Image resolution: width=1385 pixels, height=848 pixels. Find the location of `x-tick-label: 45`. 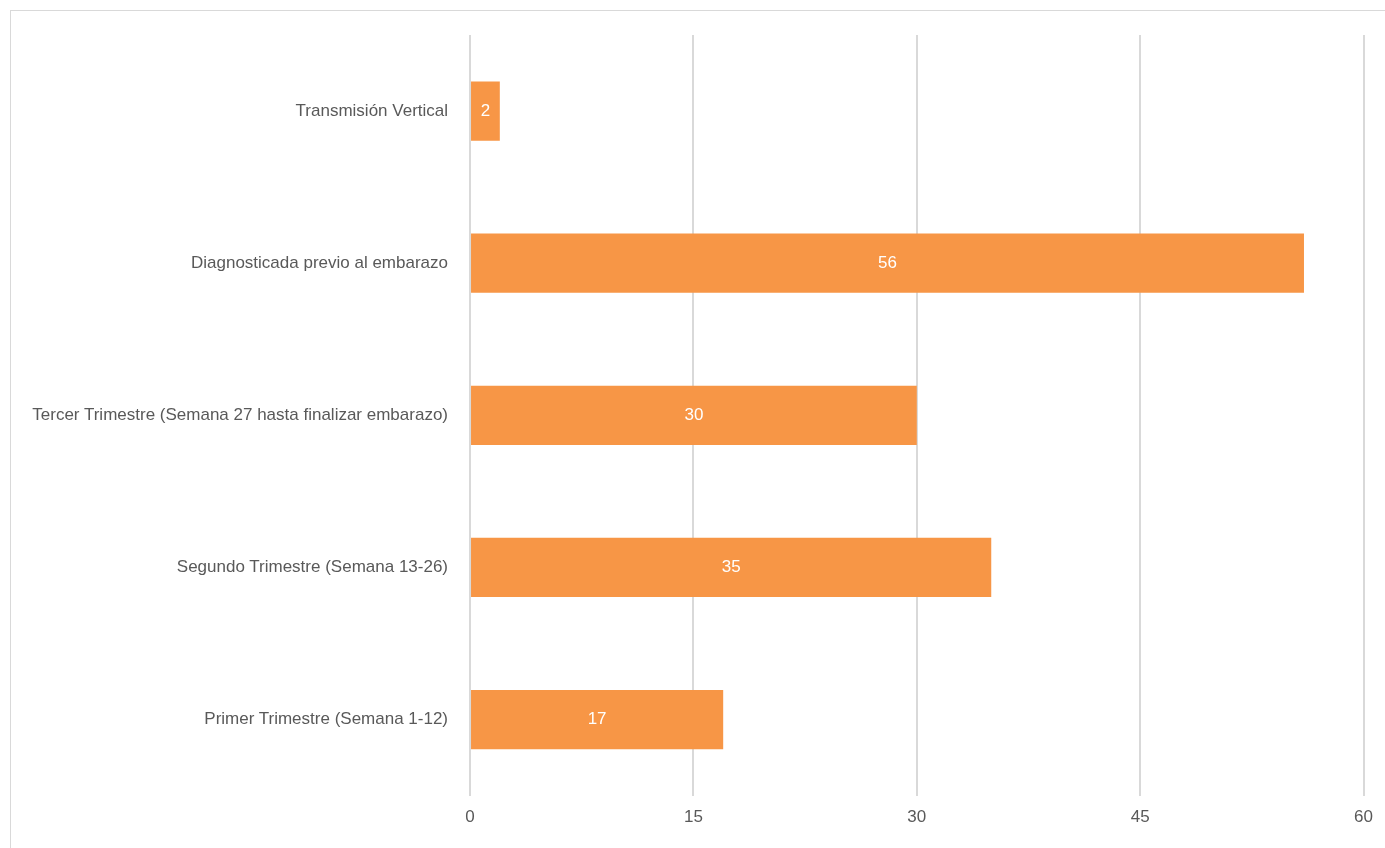

x-tick-label: 45 is located at coordinates (1140, 817).